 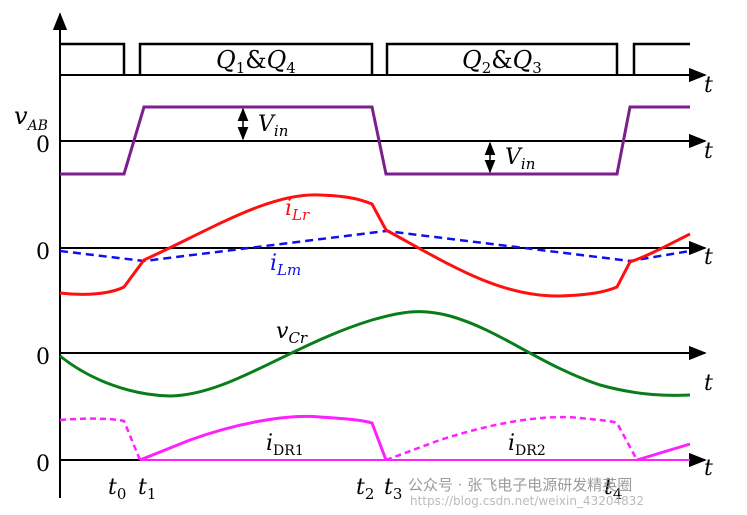 I want to click on trace-v-cr, so click(x=375, y=354).